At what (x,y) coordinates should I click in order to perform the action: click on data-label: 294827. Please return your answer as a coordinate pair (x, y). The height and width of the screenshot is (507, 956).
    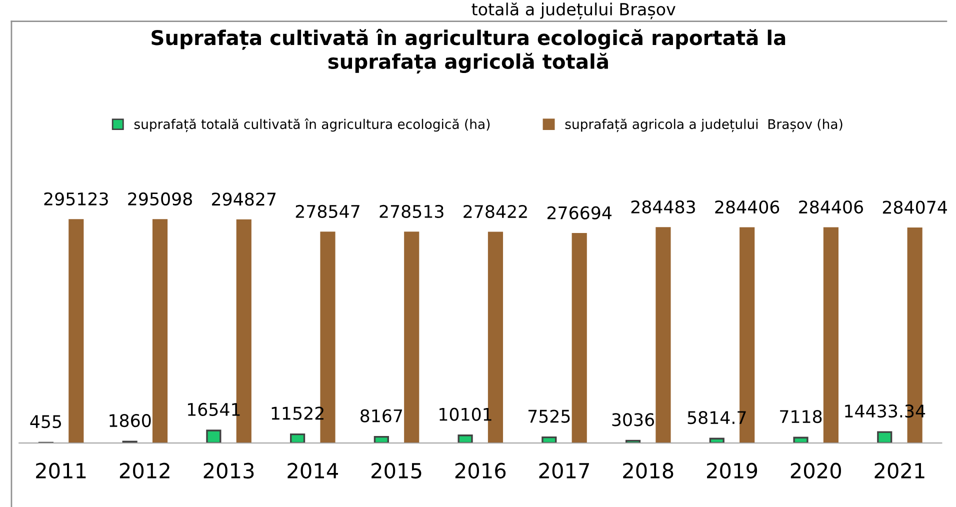
    Looking at the image, I should click on (244, 199).